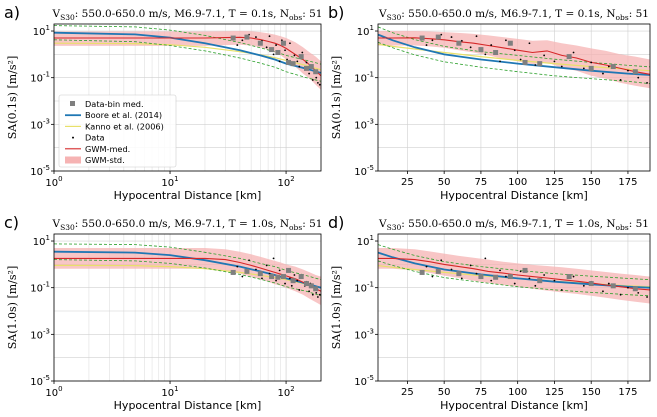 Image resolution: width=657 pixels, height=417 pixels. I want to click on y-tick-label: 10⁻⁵, so click(40, 171).